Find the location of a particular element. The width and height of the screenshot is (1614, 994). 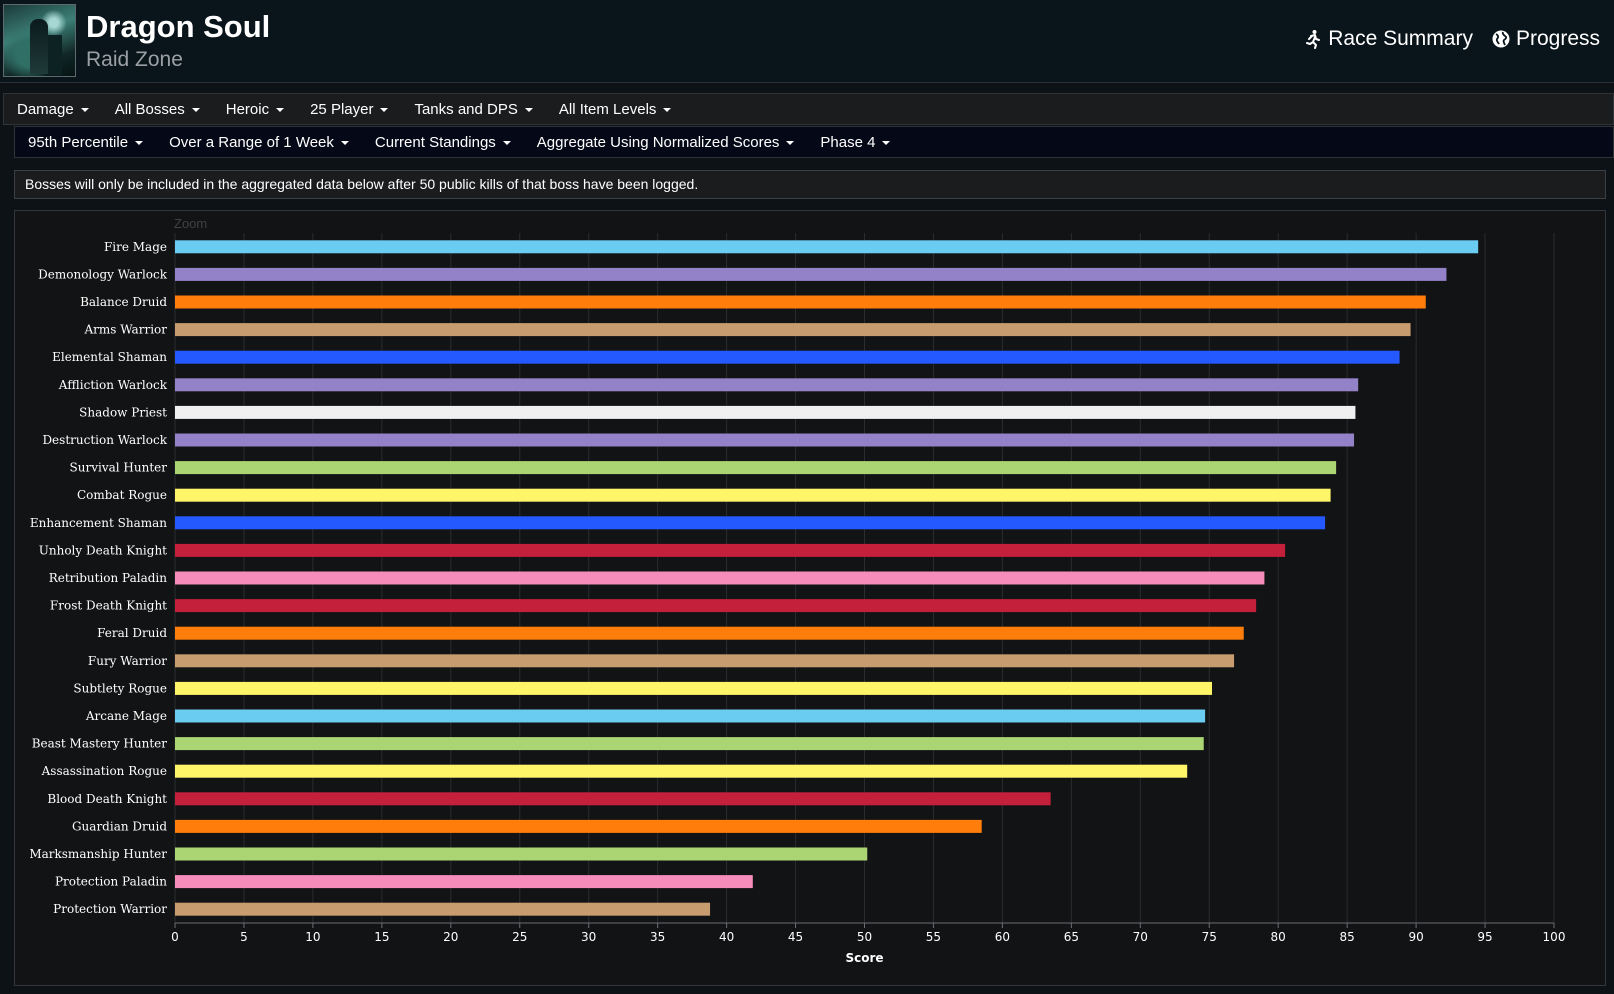

metric-dropdown-label: Damage is located at coordinates (45, 109).